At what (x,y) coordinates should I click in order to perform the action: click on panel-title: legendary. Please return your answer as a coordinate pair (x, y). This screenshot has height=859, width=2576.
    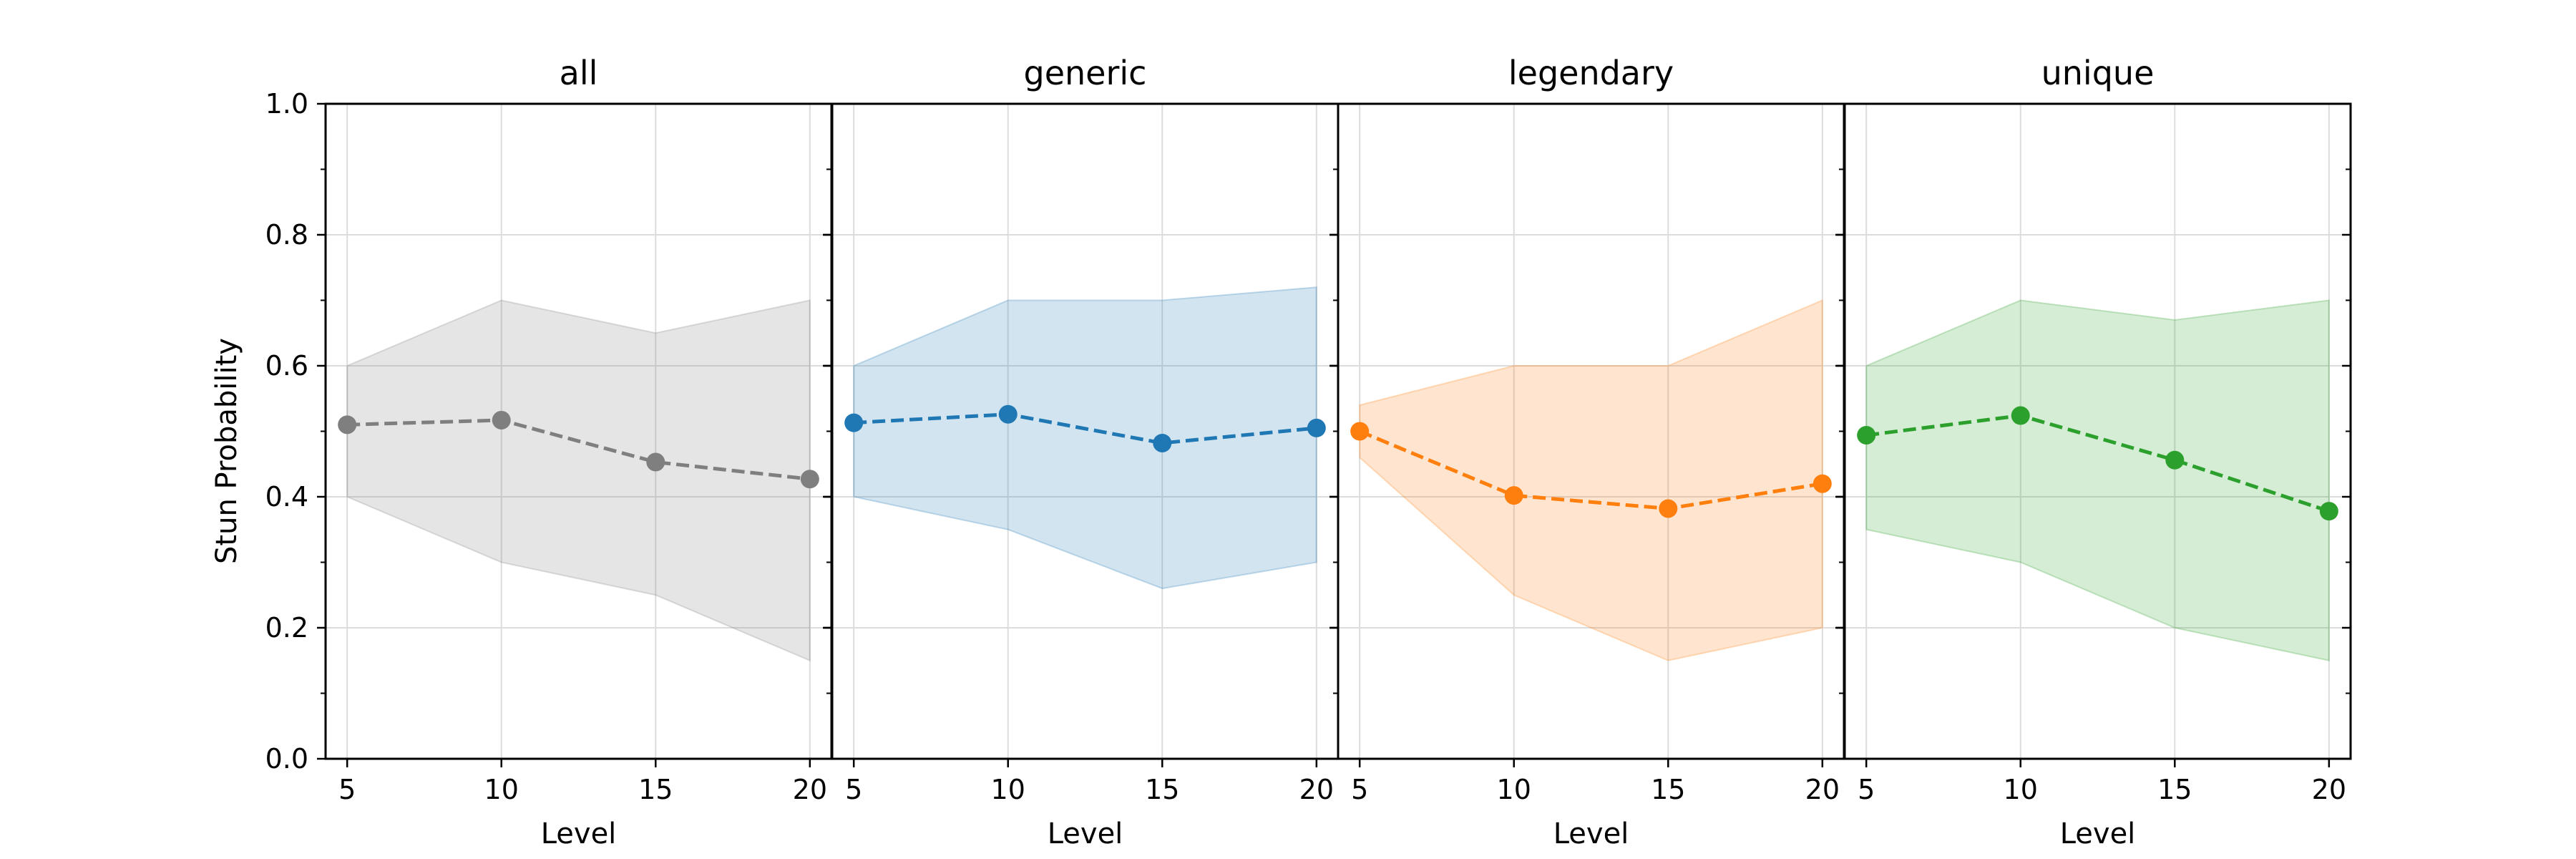
    Looking at the image, I should click on (1591, 73).